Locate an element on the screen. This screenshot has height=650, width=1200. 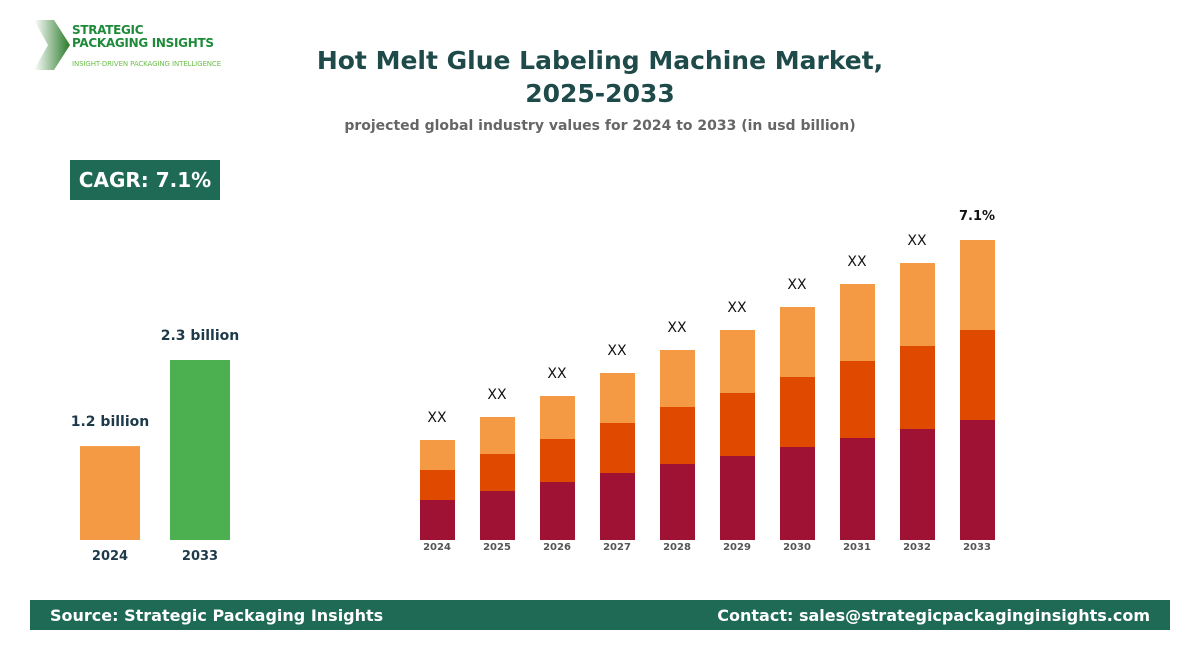
x-tick-label: 2031 is located at coordinates (857, 547).